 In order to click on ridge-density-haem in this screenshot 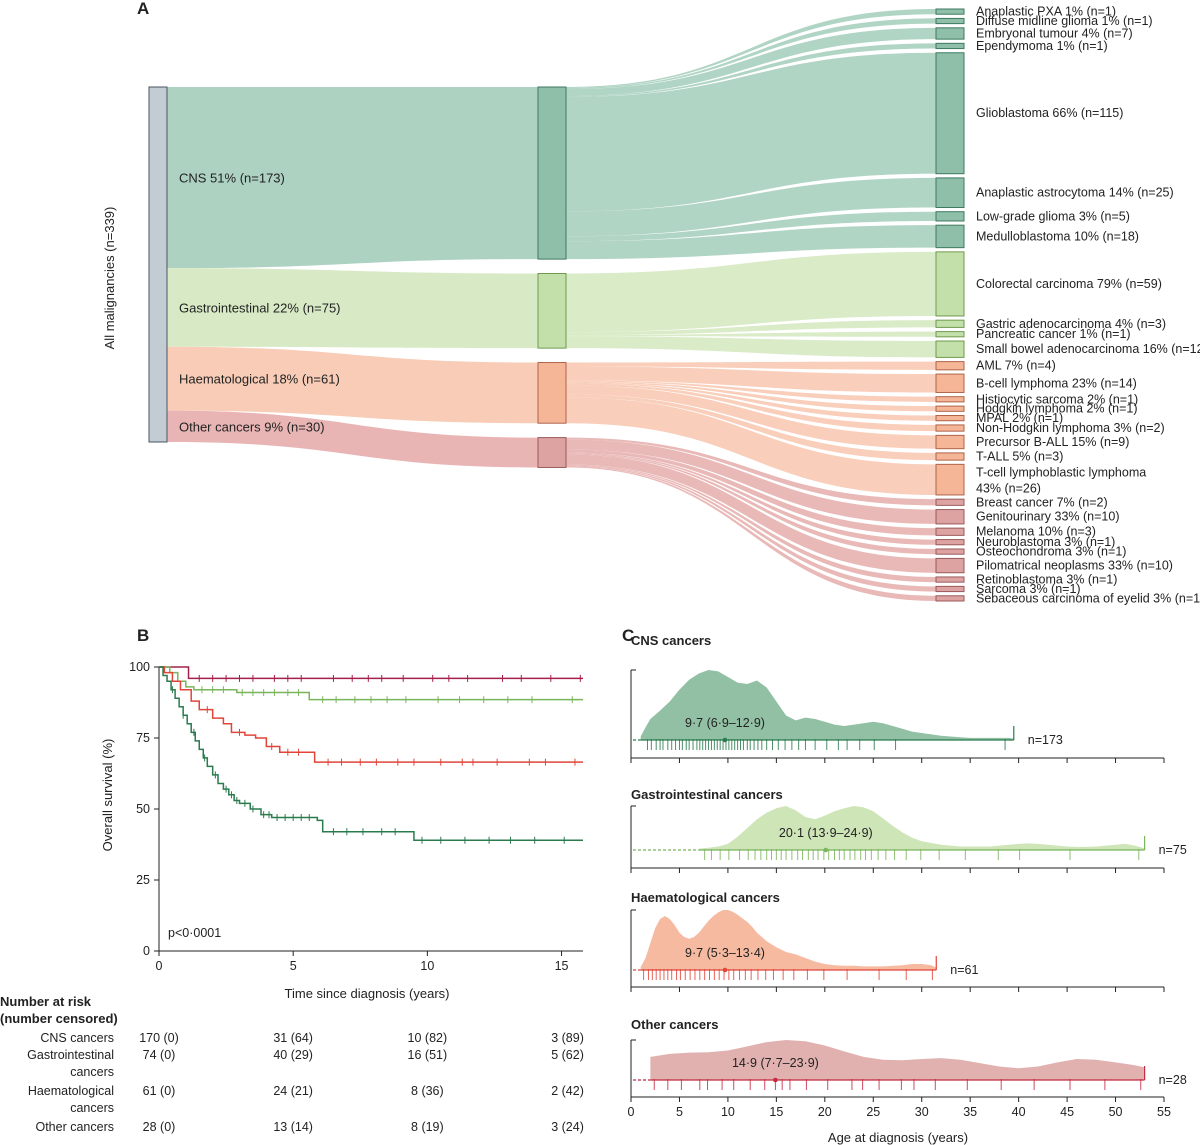, I will do `click(788, 940)`.